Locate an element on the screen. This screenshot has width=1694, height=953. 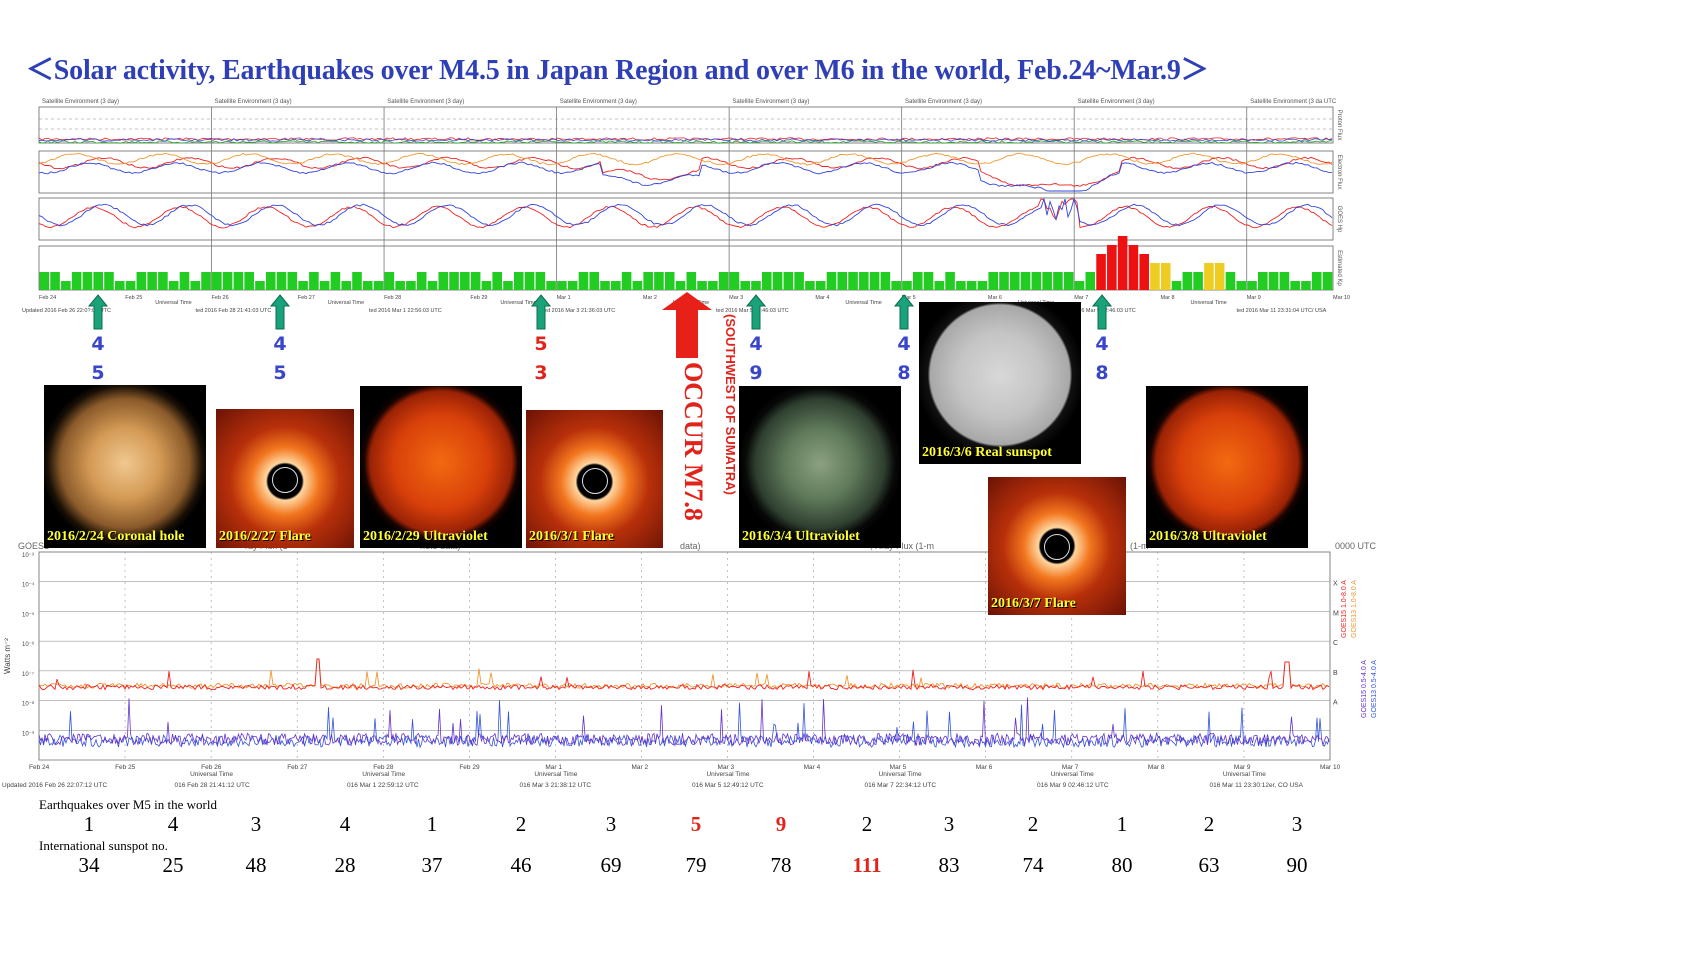
thumbnail-caption: 2016/2/29 Ultraviolet is located at coordinates (425, 536).